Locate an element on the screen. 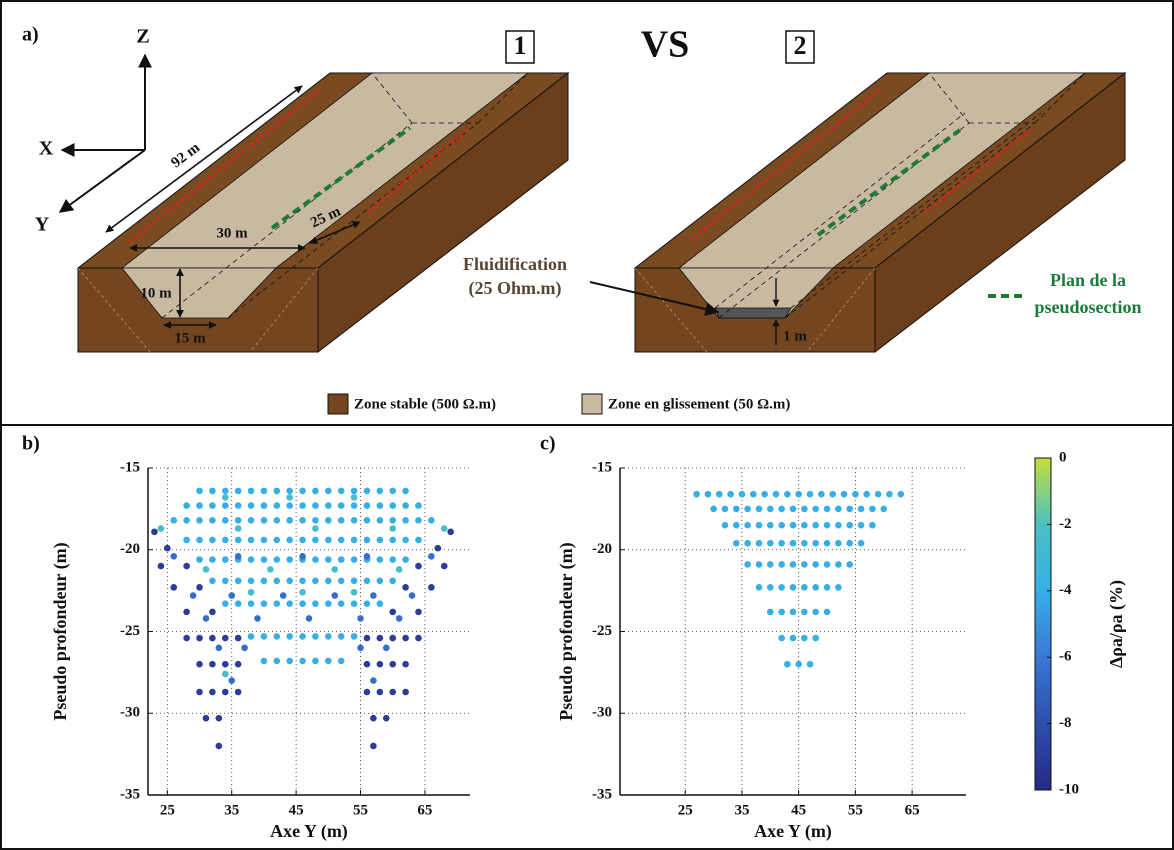 The image size is (1174, 850). axis-x-label: X is located at coordinates (46, 149).